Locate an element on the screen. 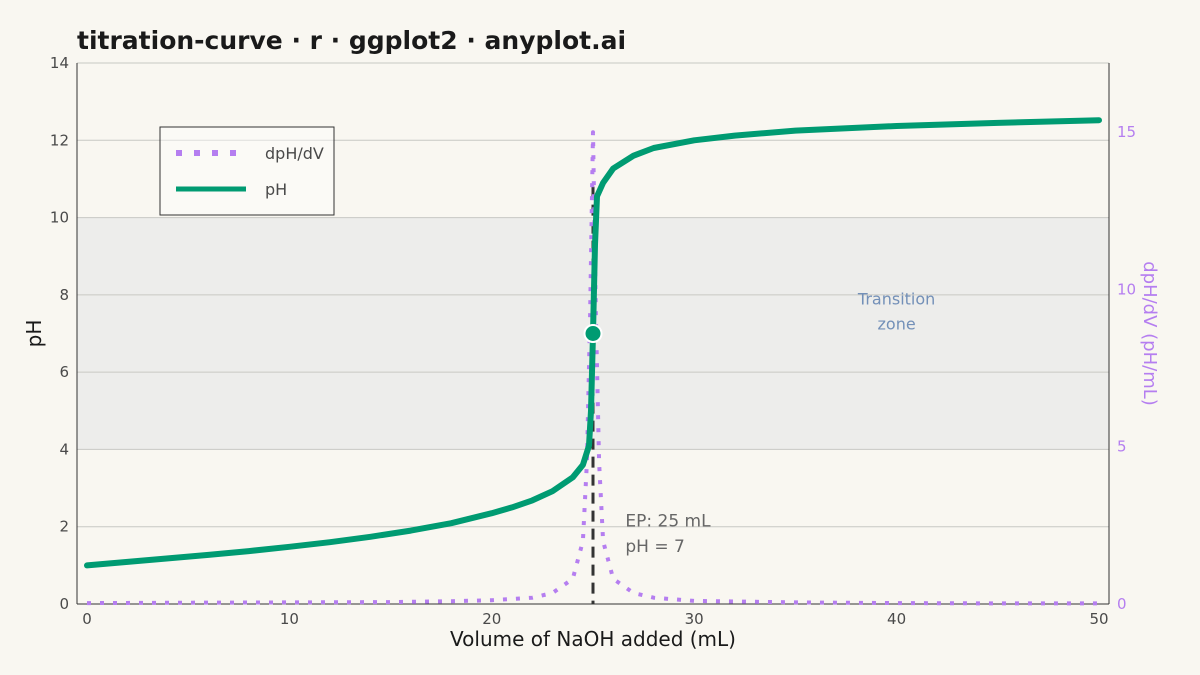 The image size is (1200, 675). y-axis-title: pH is located at coordinates (34, 334).